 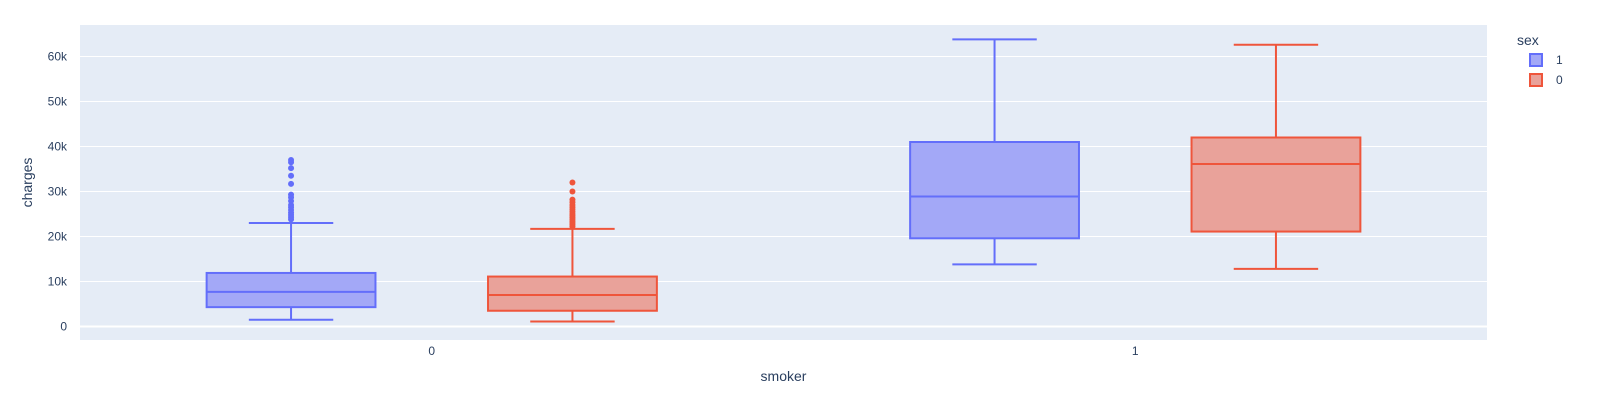 What do you see at coordinates (1546, 60) in the screenshot?
I see `legend-item-1: 1` at bounding box center [1546, 60].